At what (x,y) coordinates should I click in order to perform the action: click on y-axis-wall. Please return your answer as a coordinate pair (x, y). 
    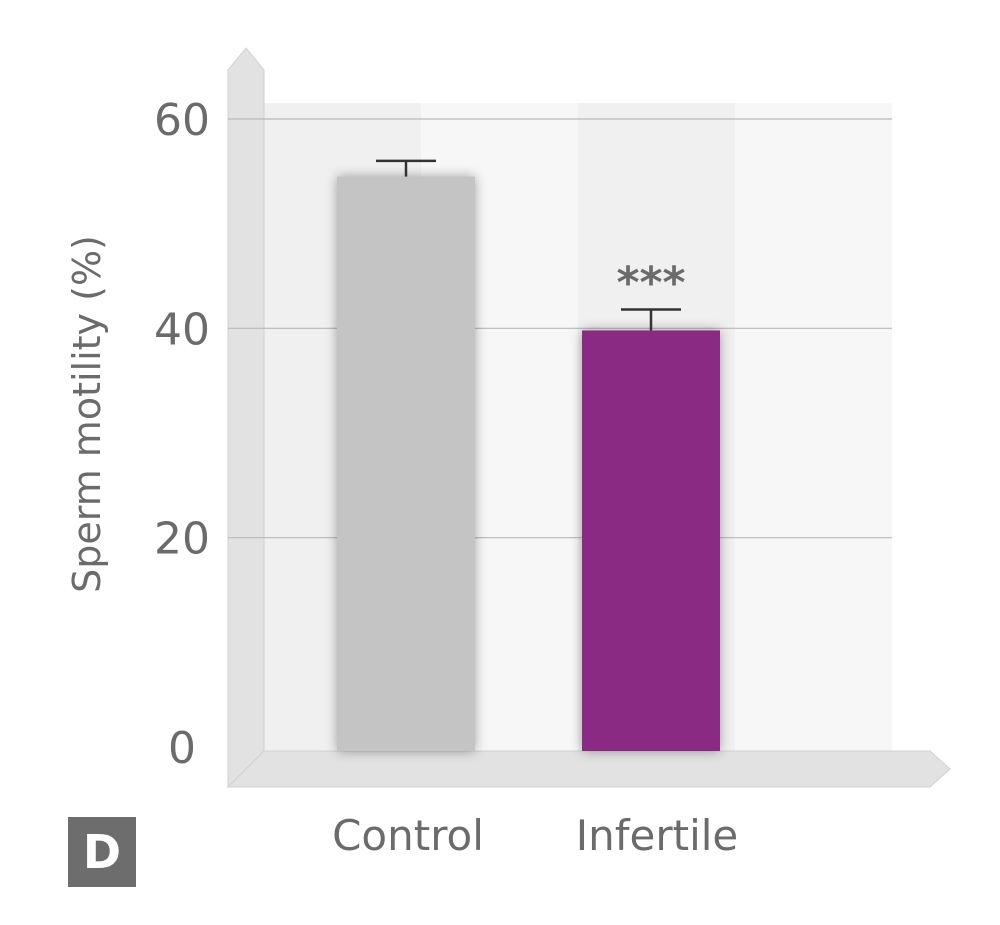
    Looking at the image, I should click on (246, 418).